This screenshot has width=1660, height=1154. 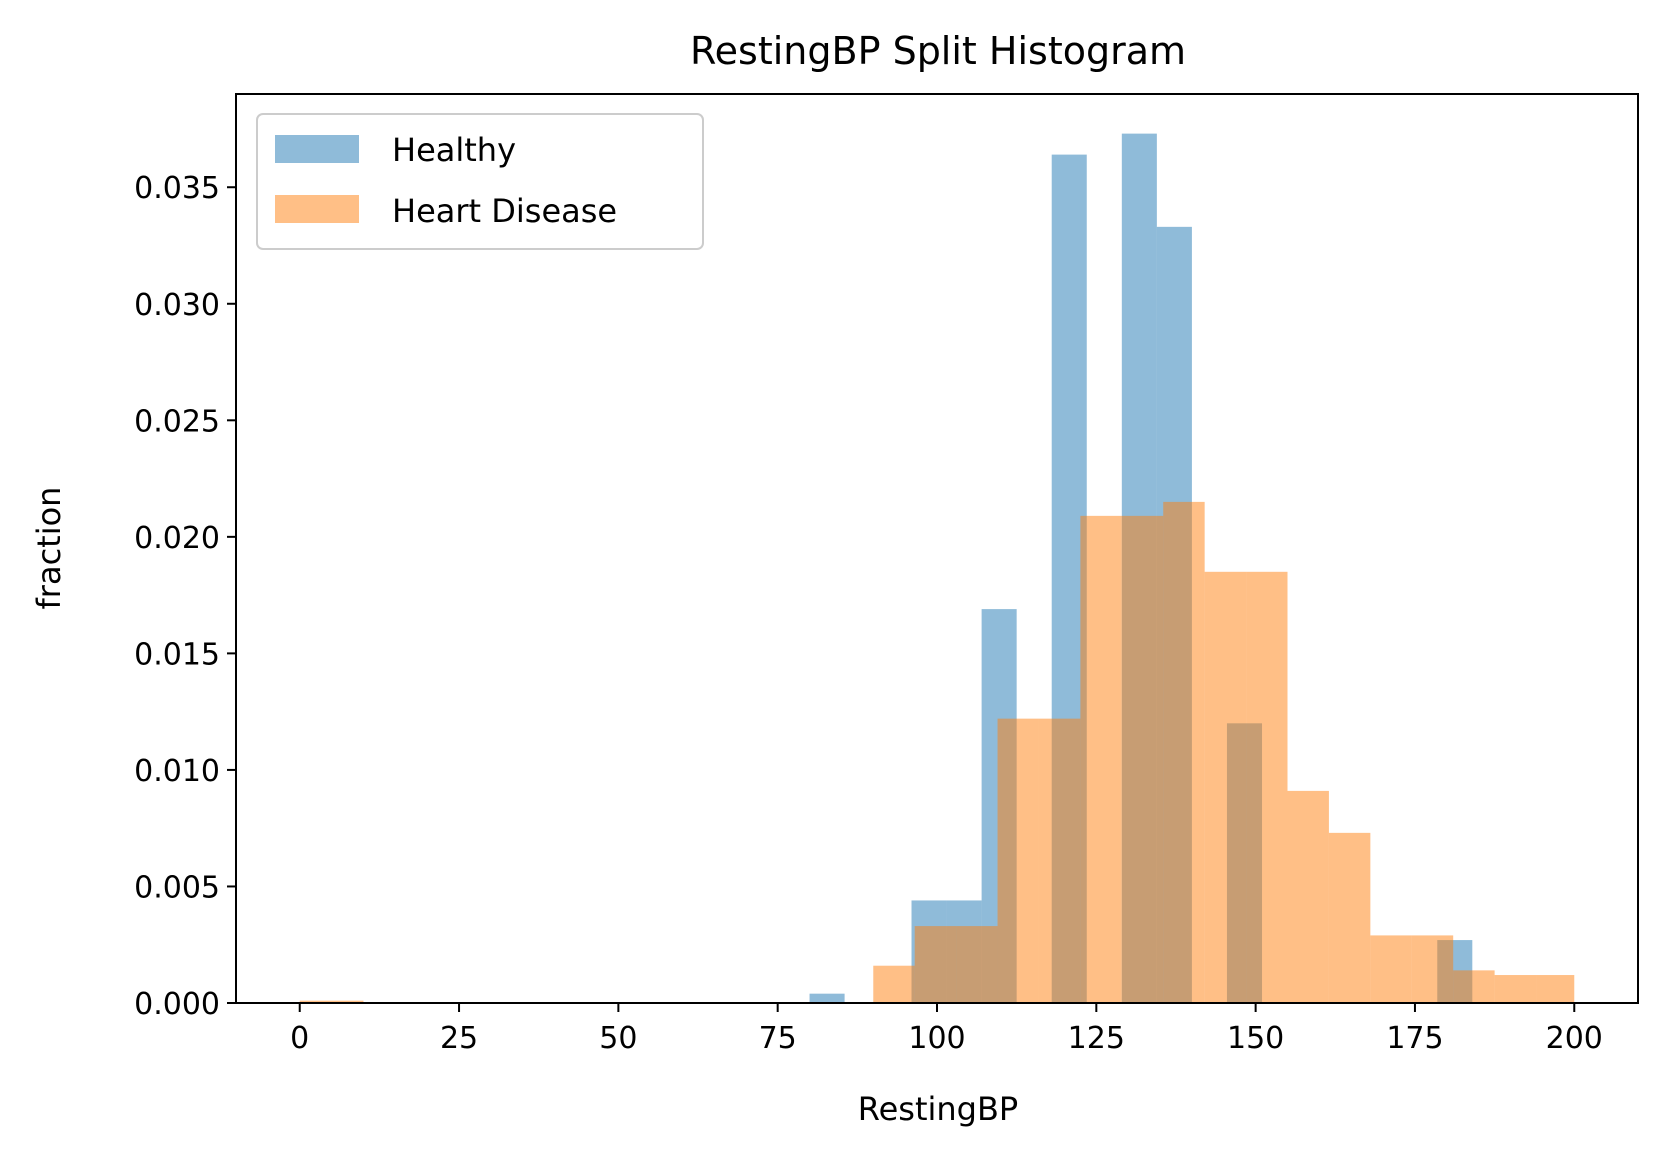 I want to click on legend-label-heart-disease: Heart Disease, so click(x=504, y=211).